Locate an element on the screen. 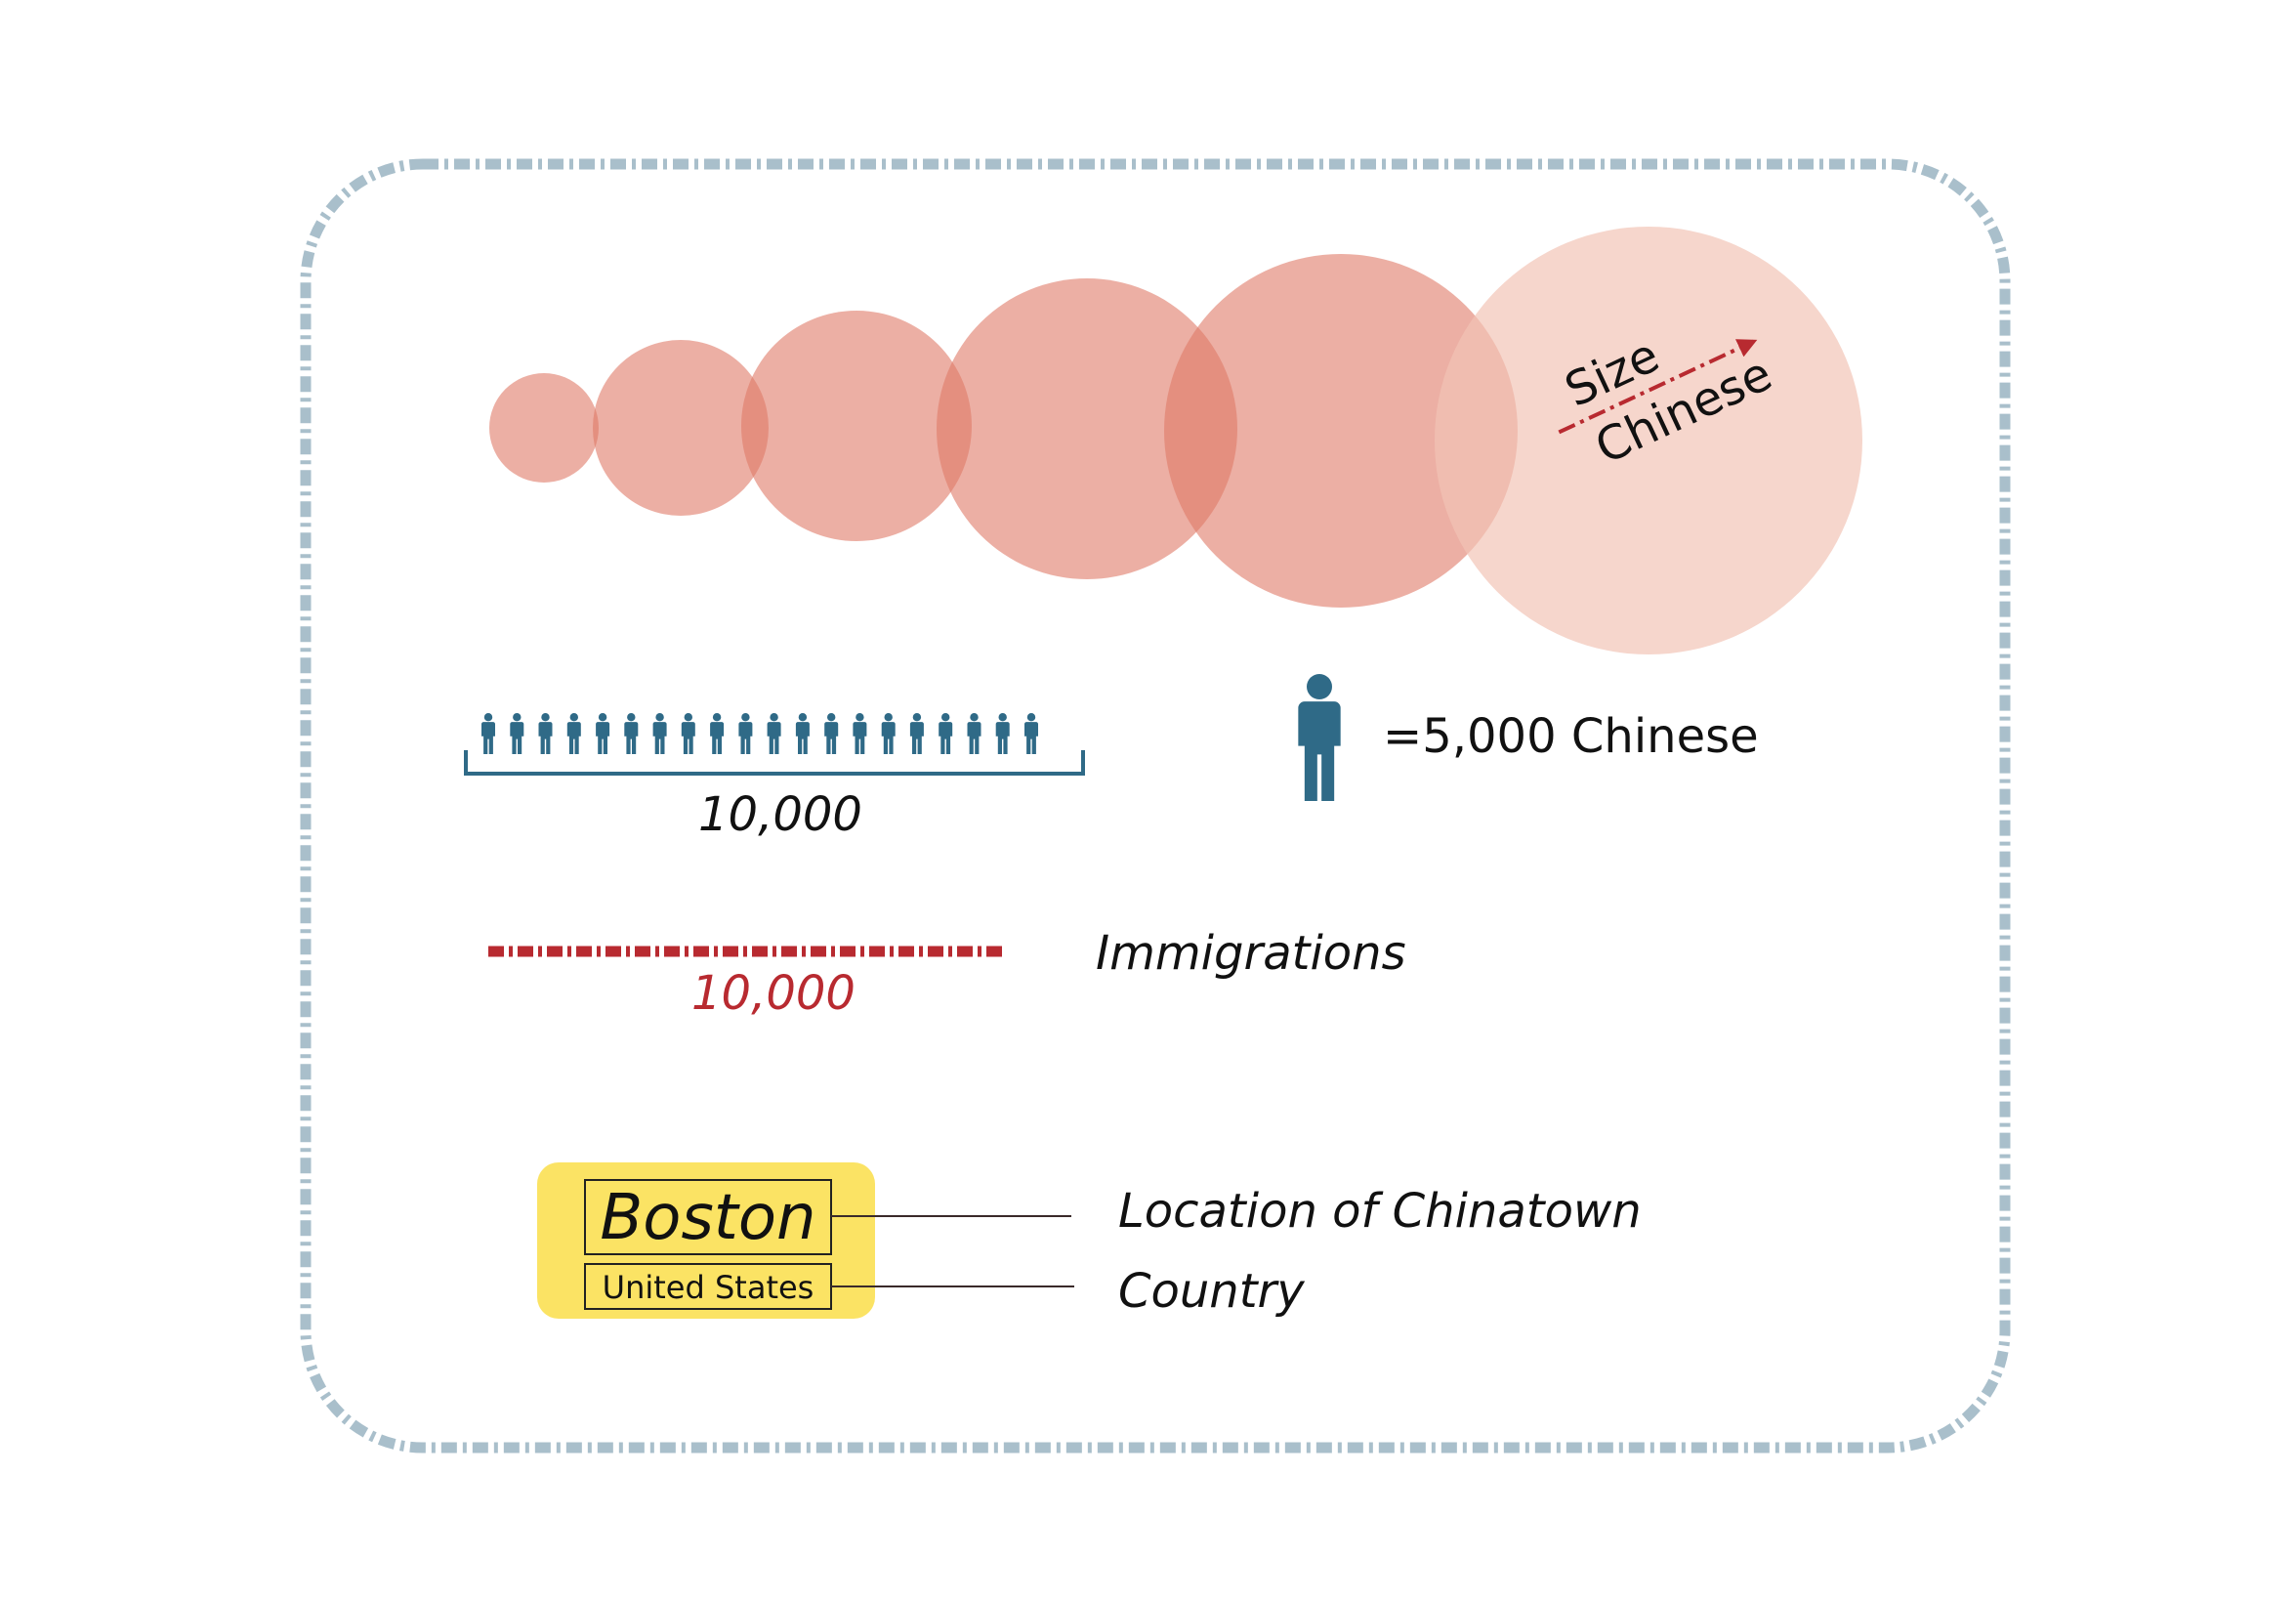 Image resolution: width=2296 pixels, height=1601 pixels. immigration-scale-label: 10,000 is located at coordinates (773, 993).